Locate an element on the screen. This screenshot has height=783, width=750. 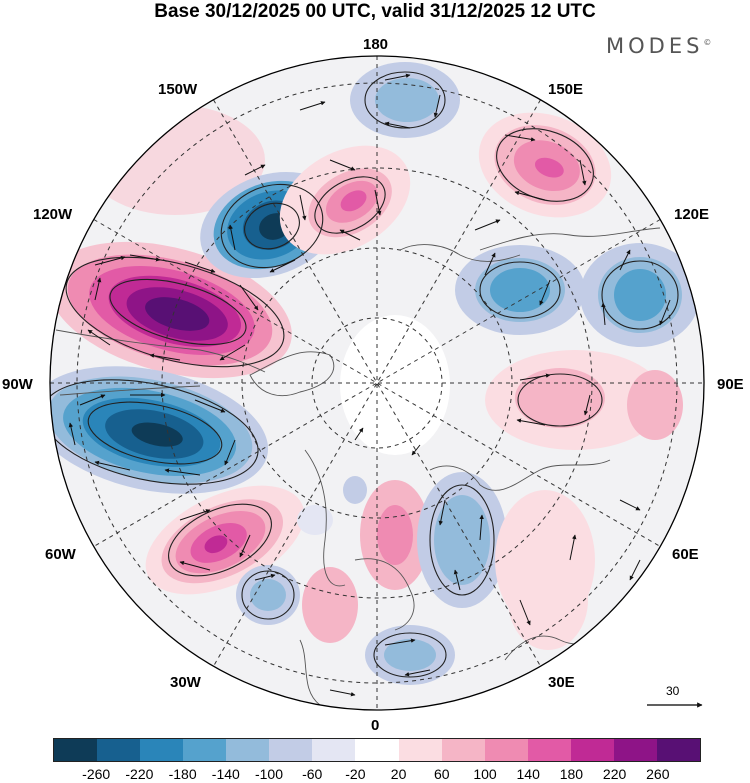
brand-logo: MODES© is located at coordinates (659, 46).